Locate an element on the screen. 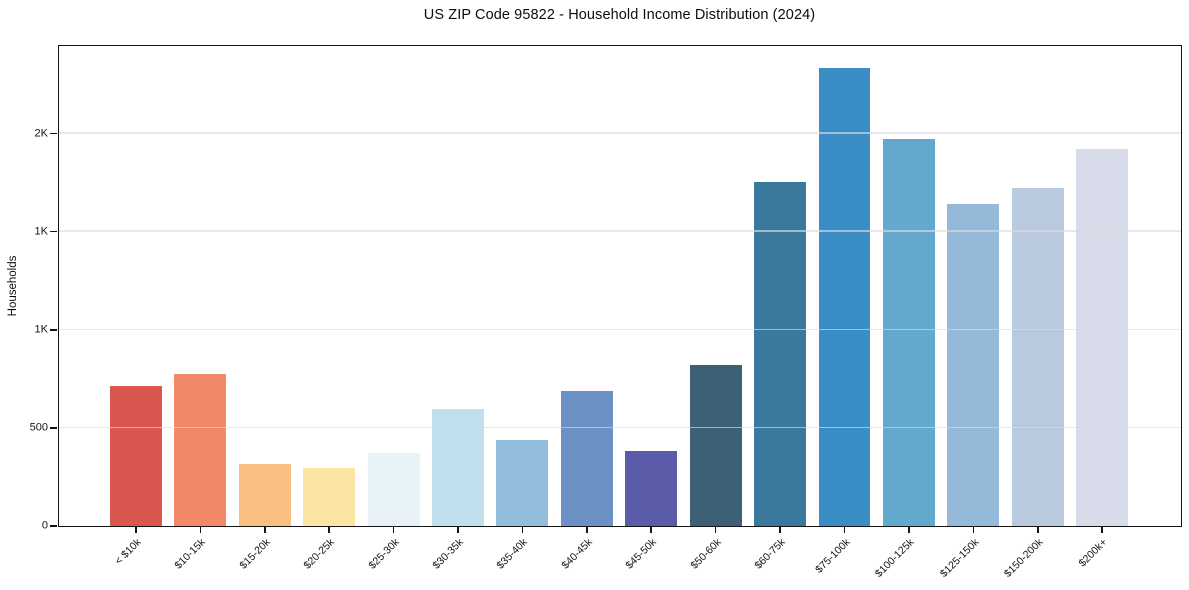 The width and height of the screenshot is (1189, 590). bar-$10-15k is located at coordinates (200, 449).